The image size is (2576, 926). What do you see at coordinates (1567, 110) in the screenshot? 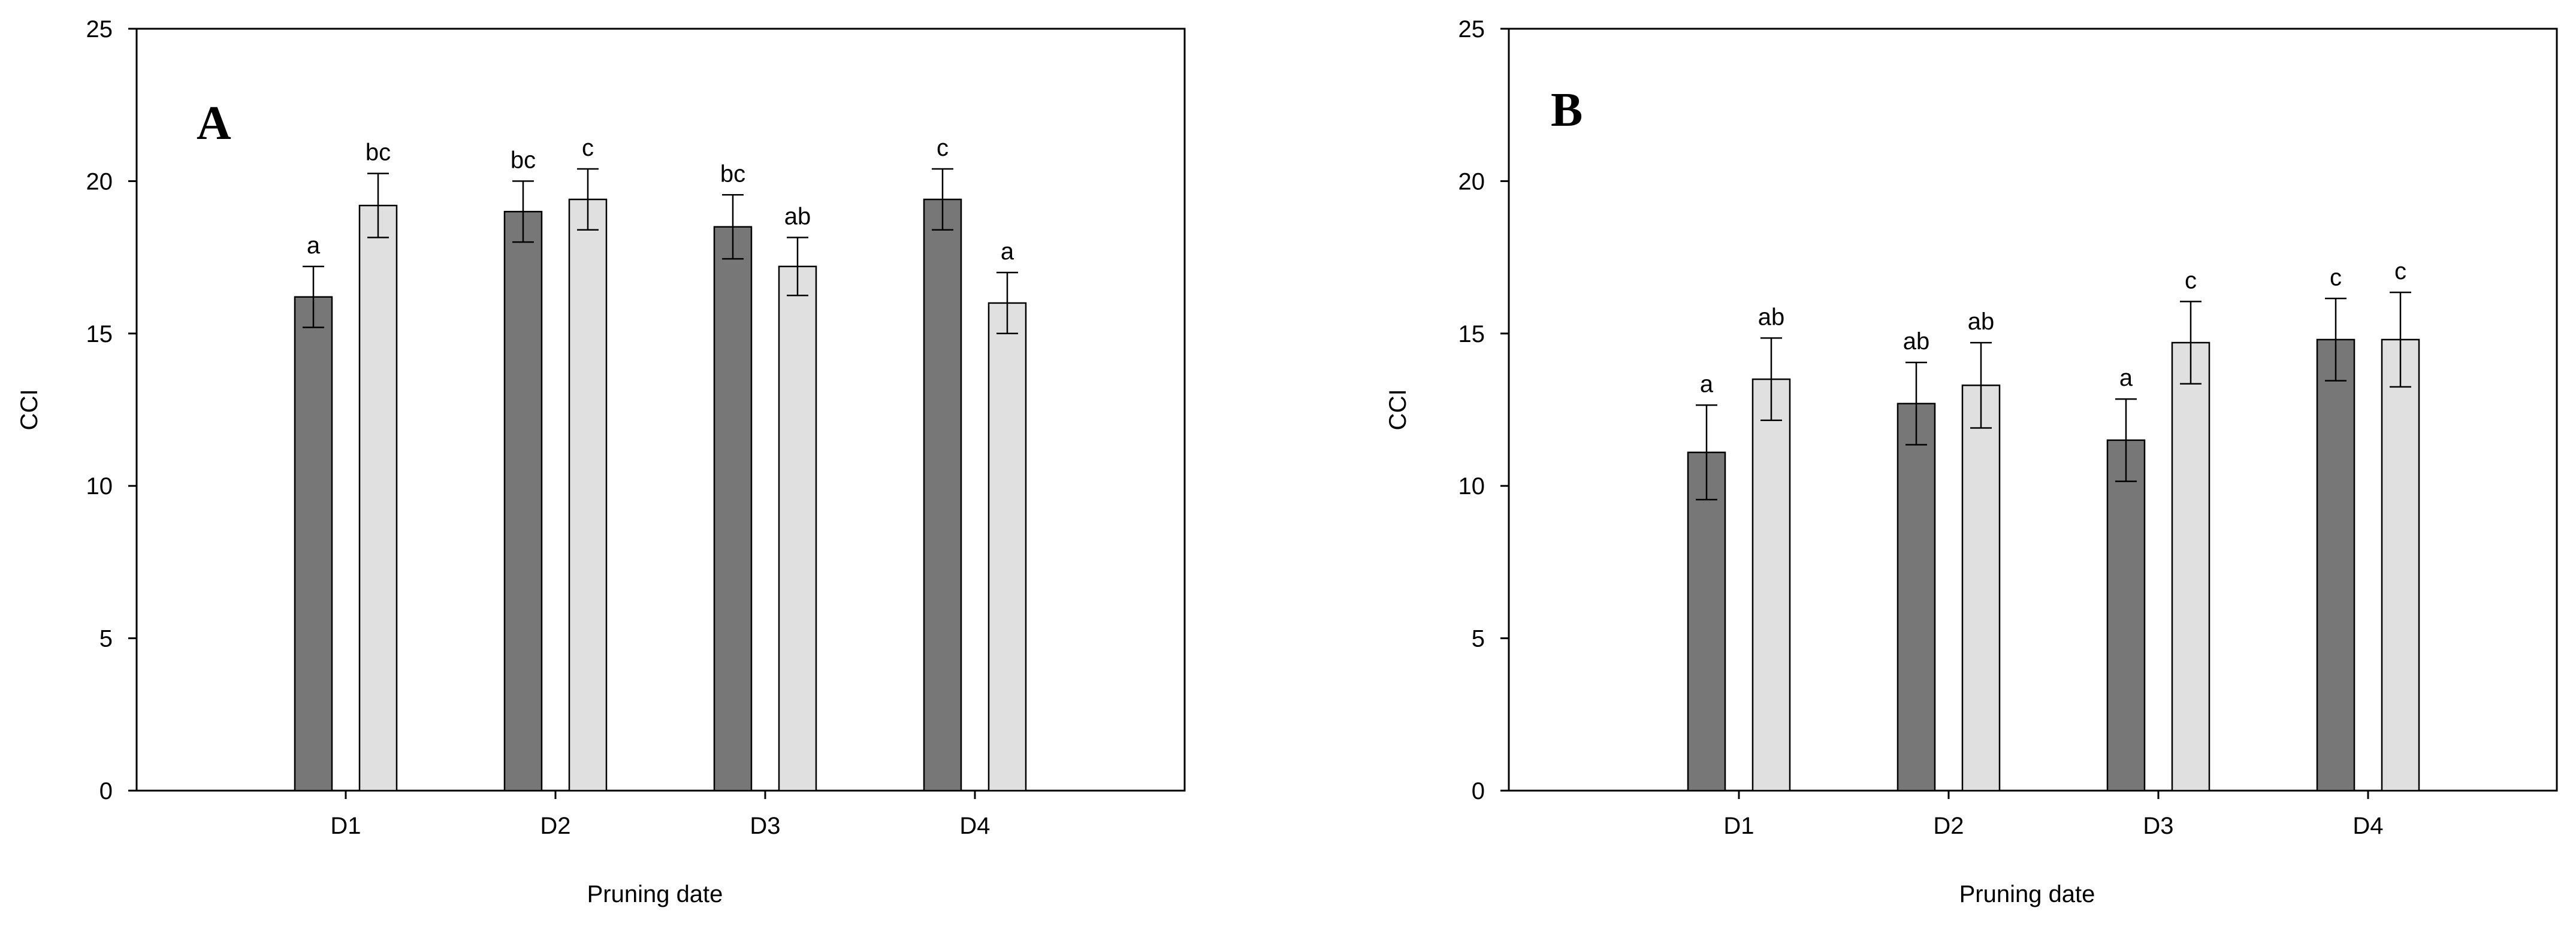
I see `panel-label: B` at bounding box center [1567, 110].